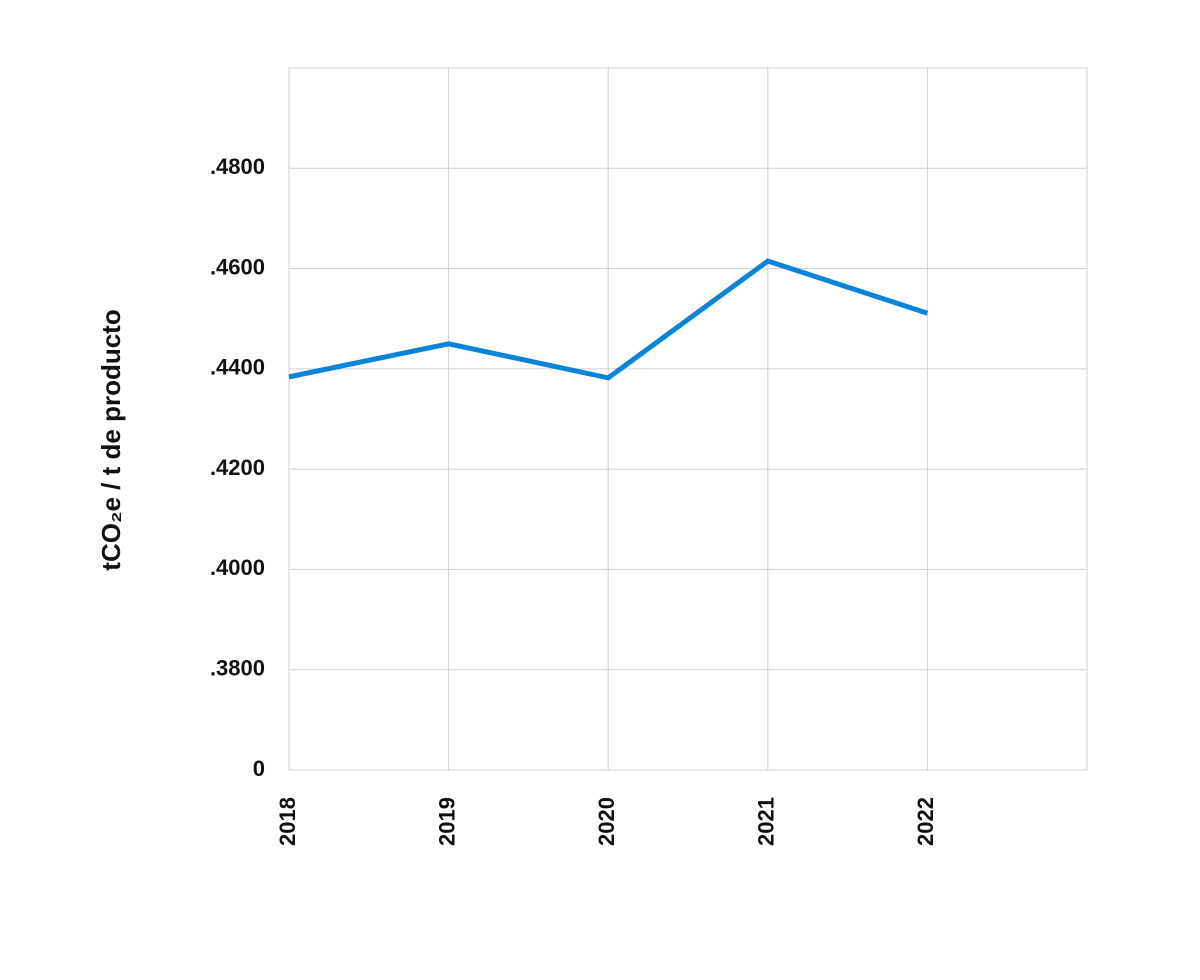 The image size is (1200, 980). Describe the element at coordinates (237, 467) in the screenshot. I see `y-tick-label: .4200` at that location.